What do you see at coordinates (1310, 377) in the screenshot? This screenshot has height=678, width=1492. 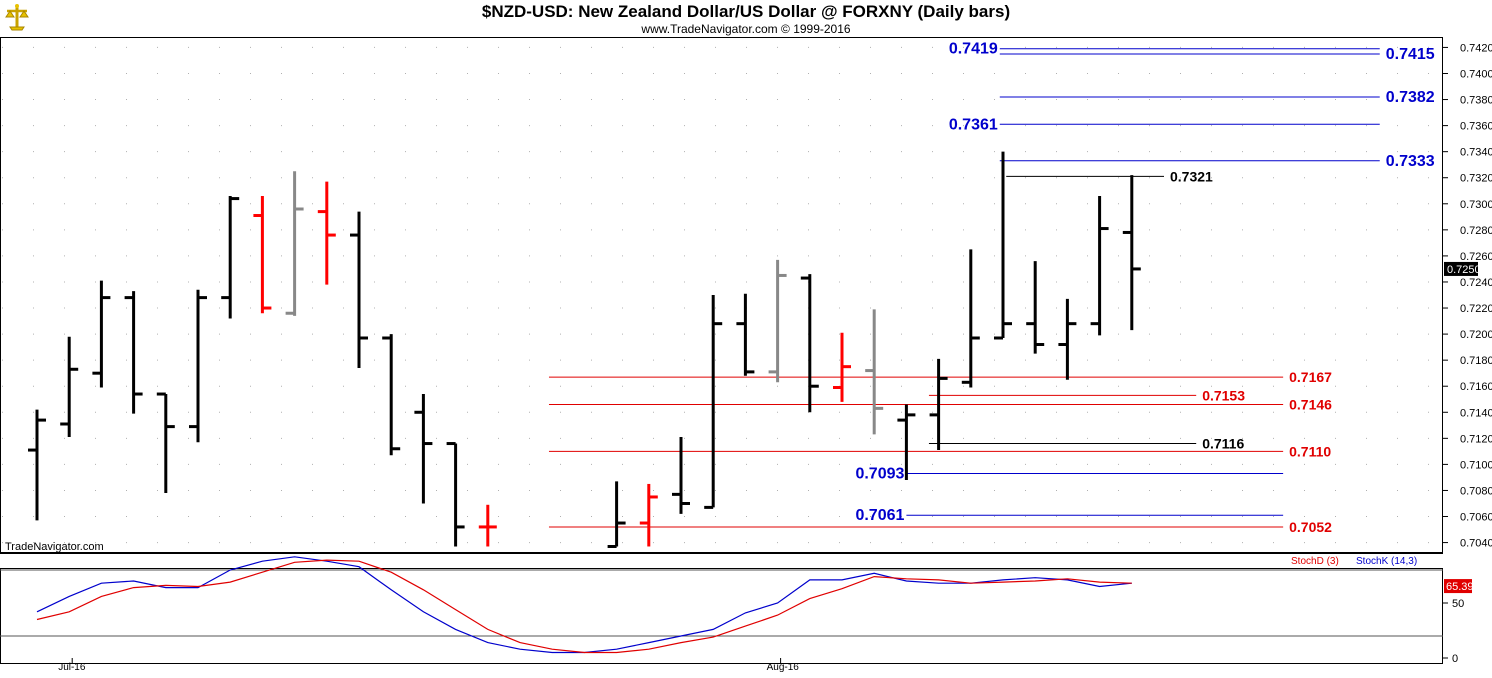 I see `level-label: 0.7167` at bounding box center [1310, 377].